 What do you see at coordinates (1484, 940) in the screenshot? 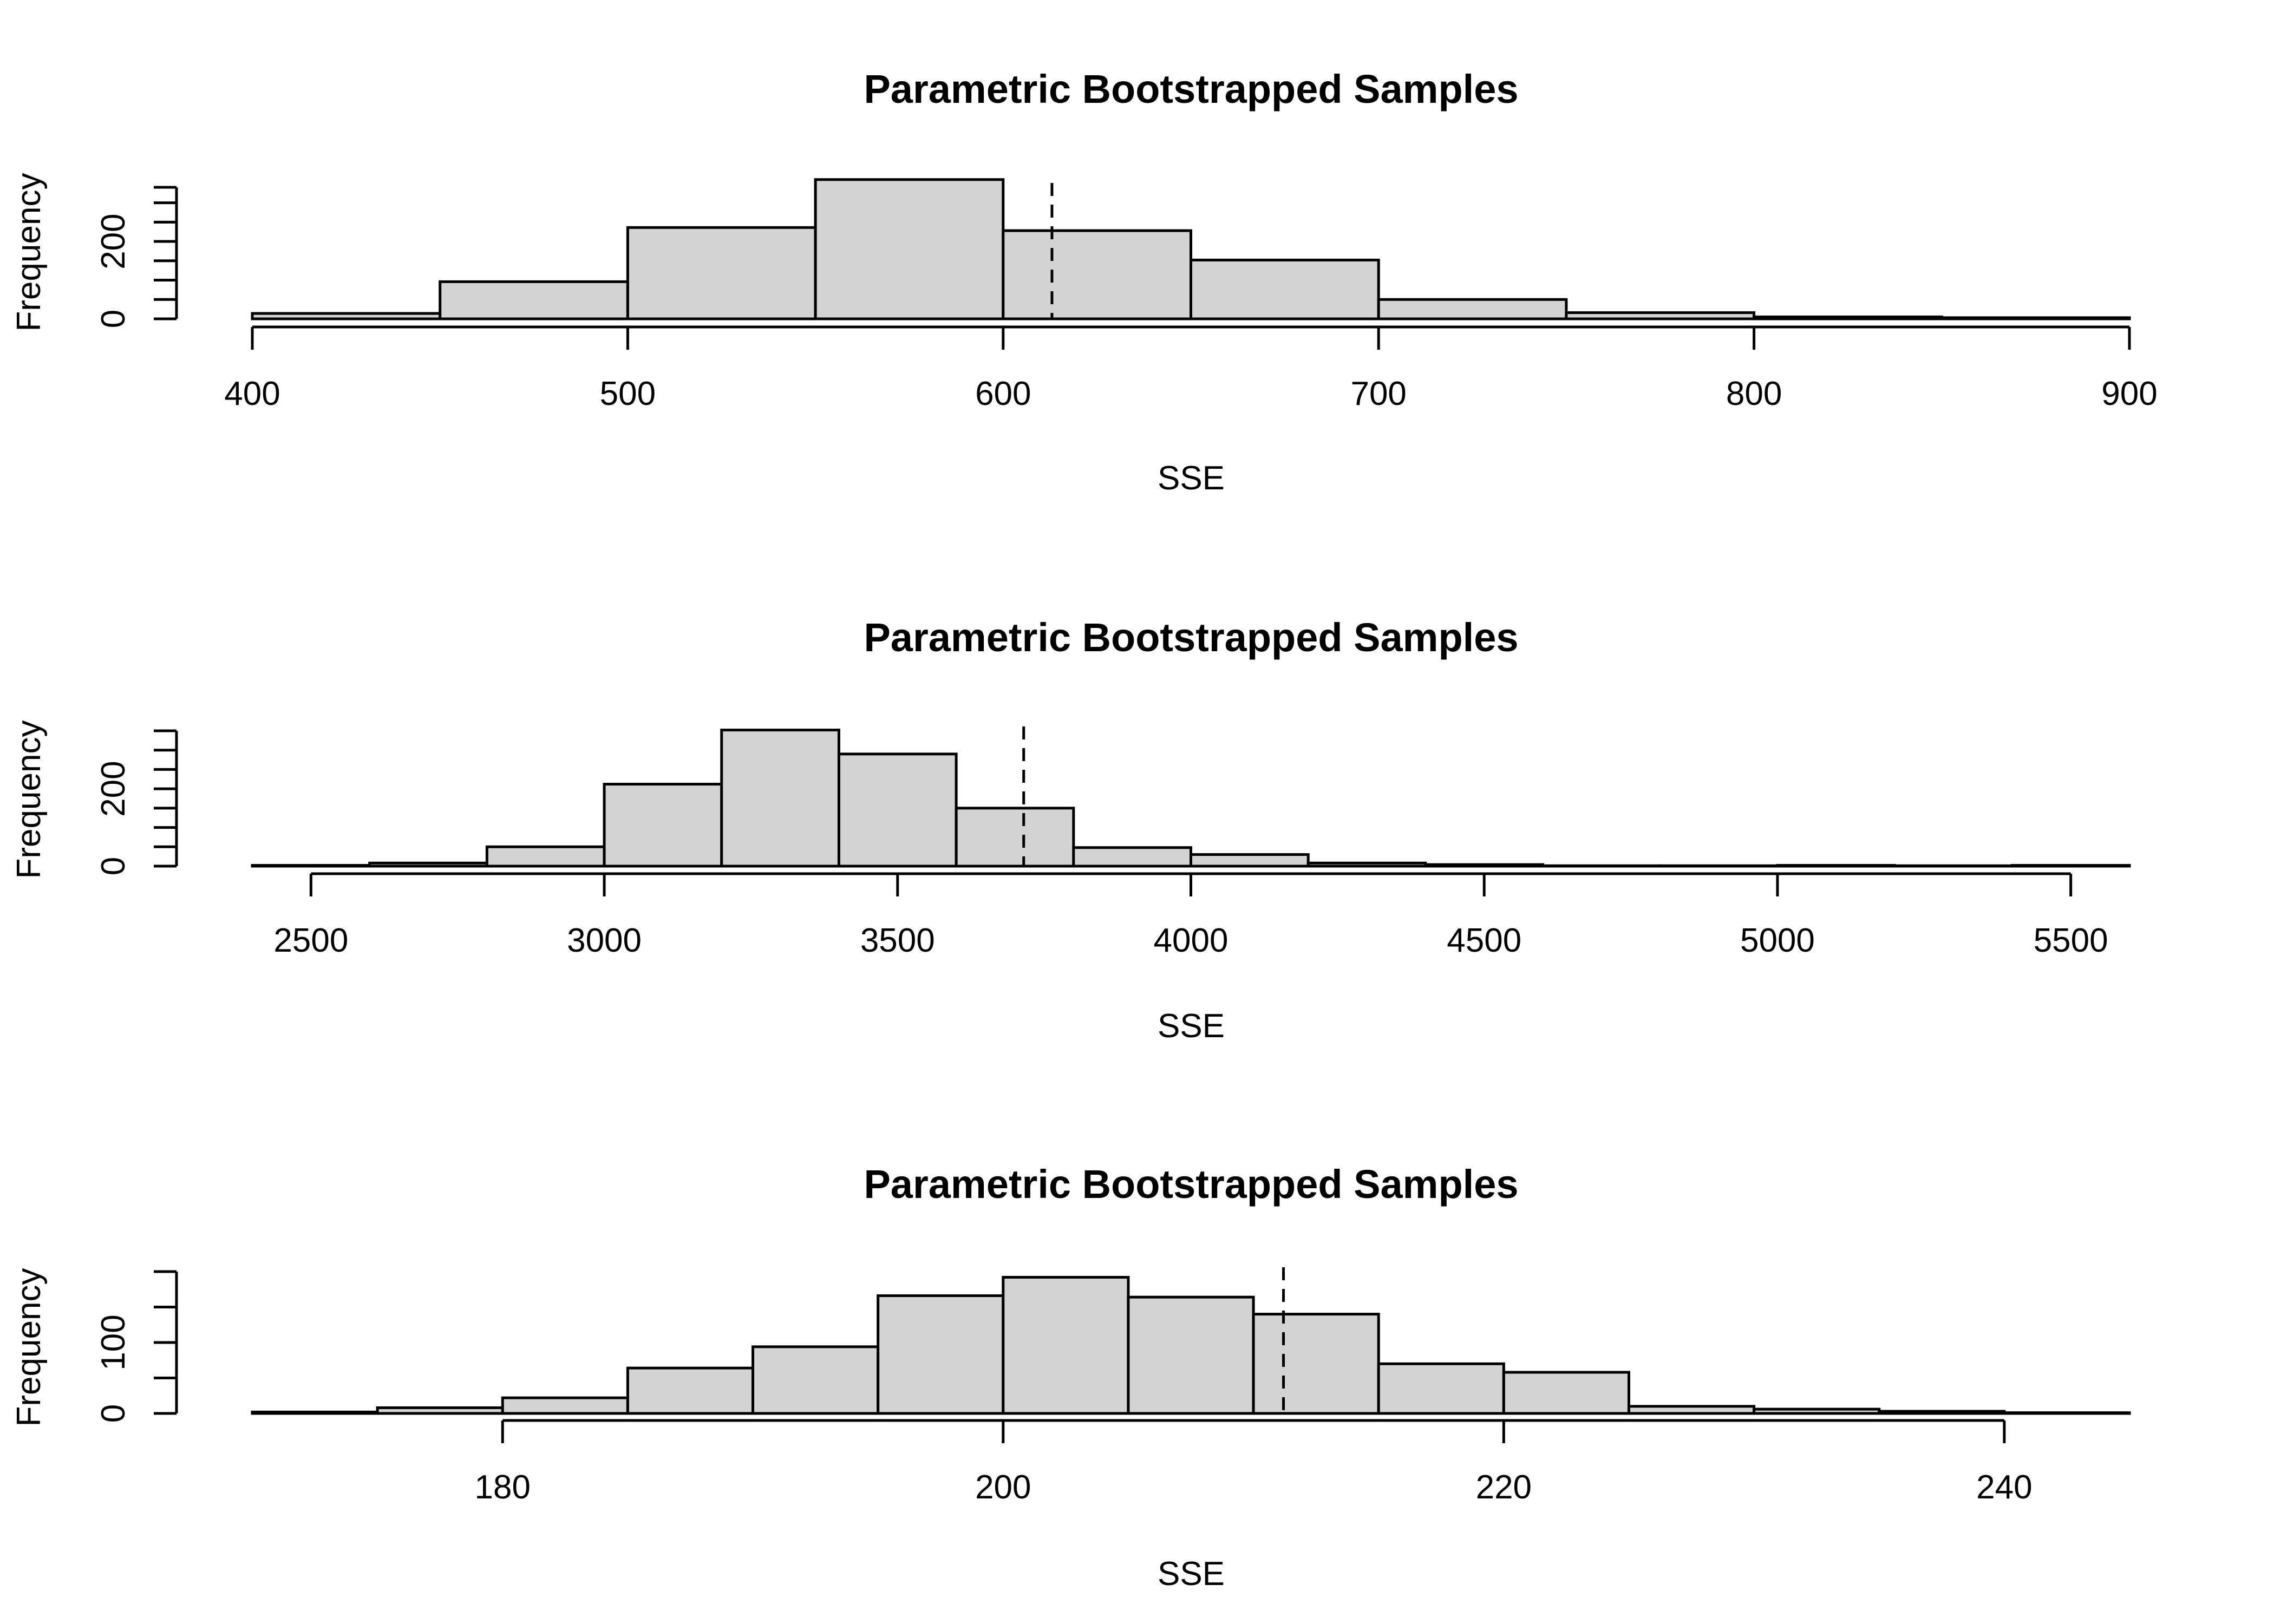
I see `x-tick-label: 4500` at bounding box center [1484, 940].